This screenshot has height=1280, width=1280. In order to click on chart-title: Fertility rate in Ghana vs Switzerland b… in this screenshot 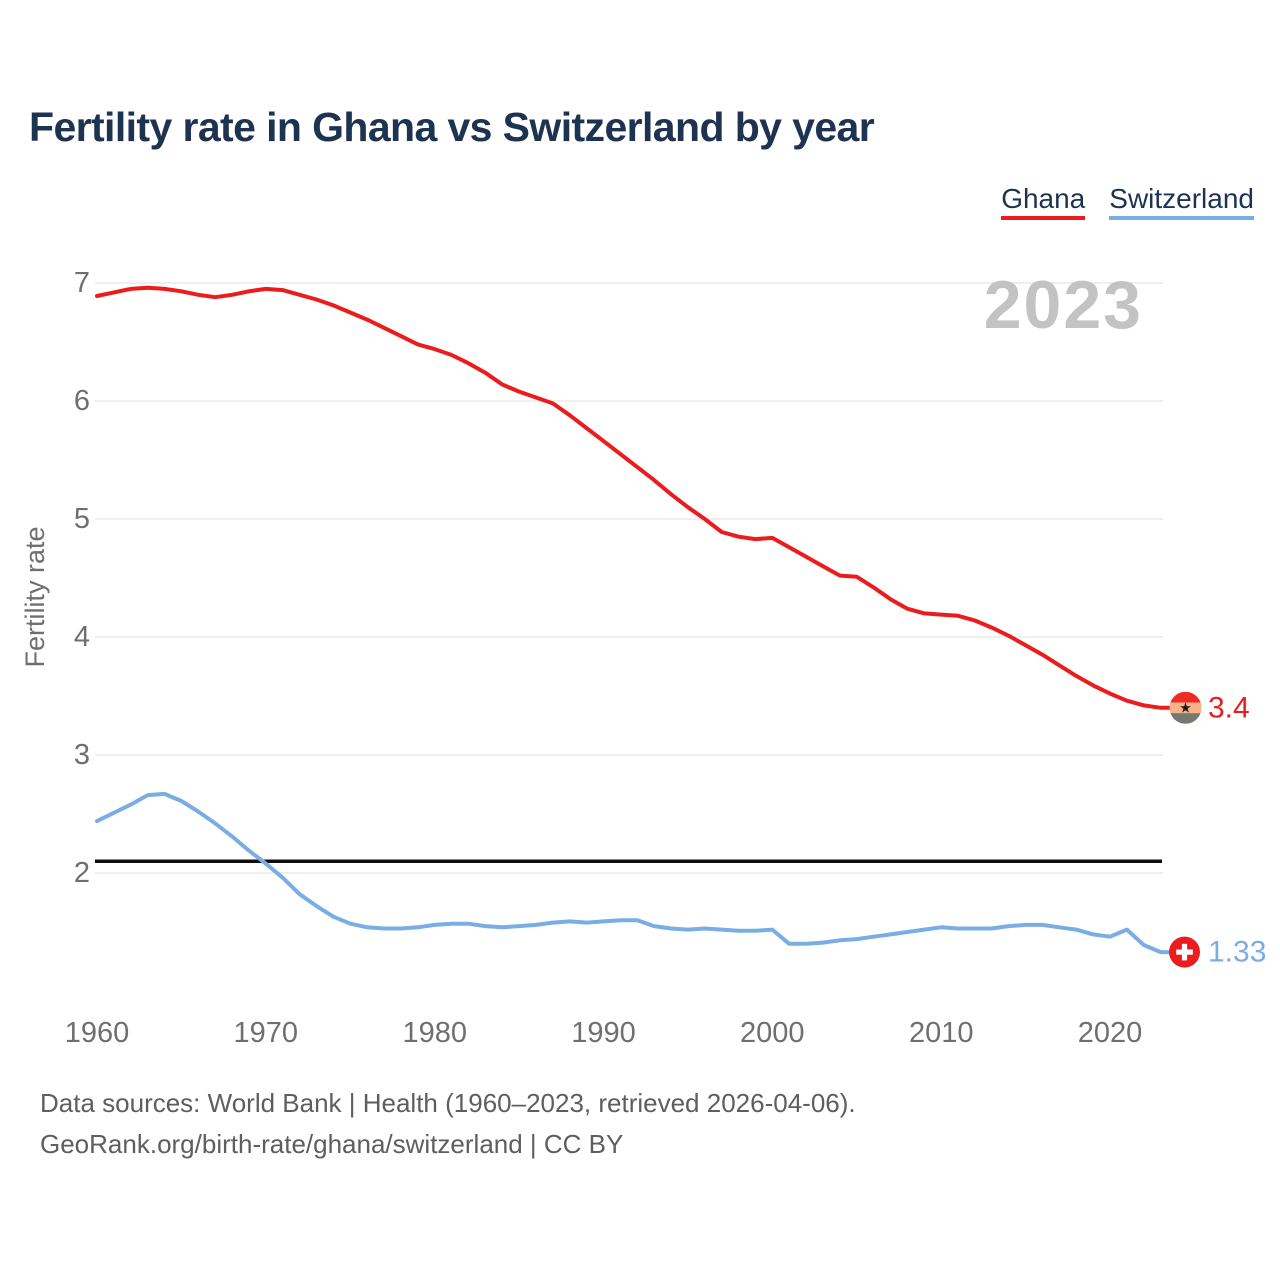, I will do `click(452, 127)`.